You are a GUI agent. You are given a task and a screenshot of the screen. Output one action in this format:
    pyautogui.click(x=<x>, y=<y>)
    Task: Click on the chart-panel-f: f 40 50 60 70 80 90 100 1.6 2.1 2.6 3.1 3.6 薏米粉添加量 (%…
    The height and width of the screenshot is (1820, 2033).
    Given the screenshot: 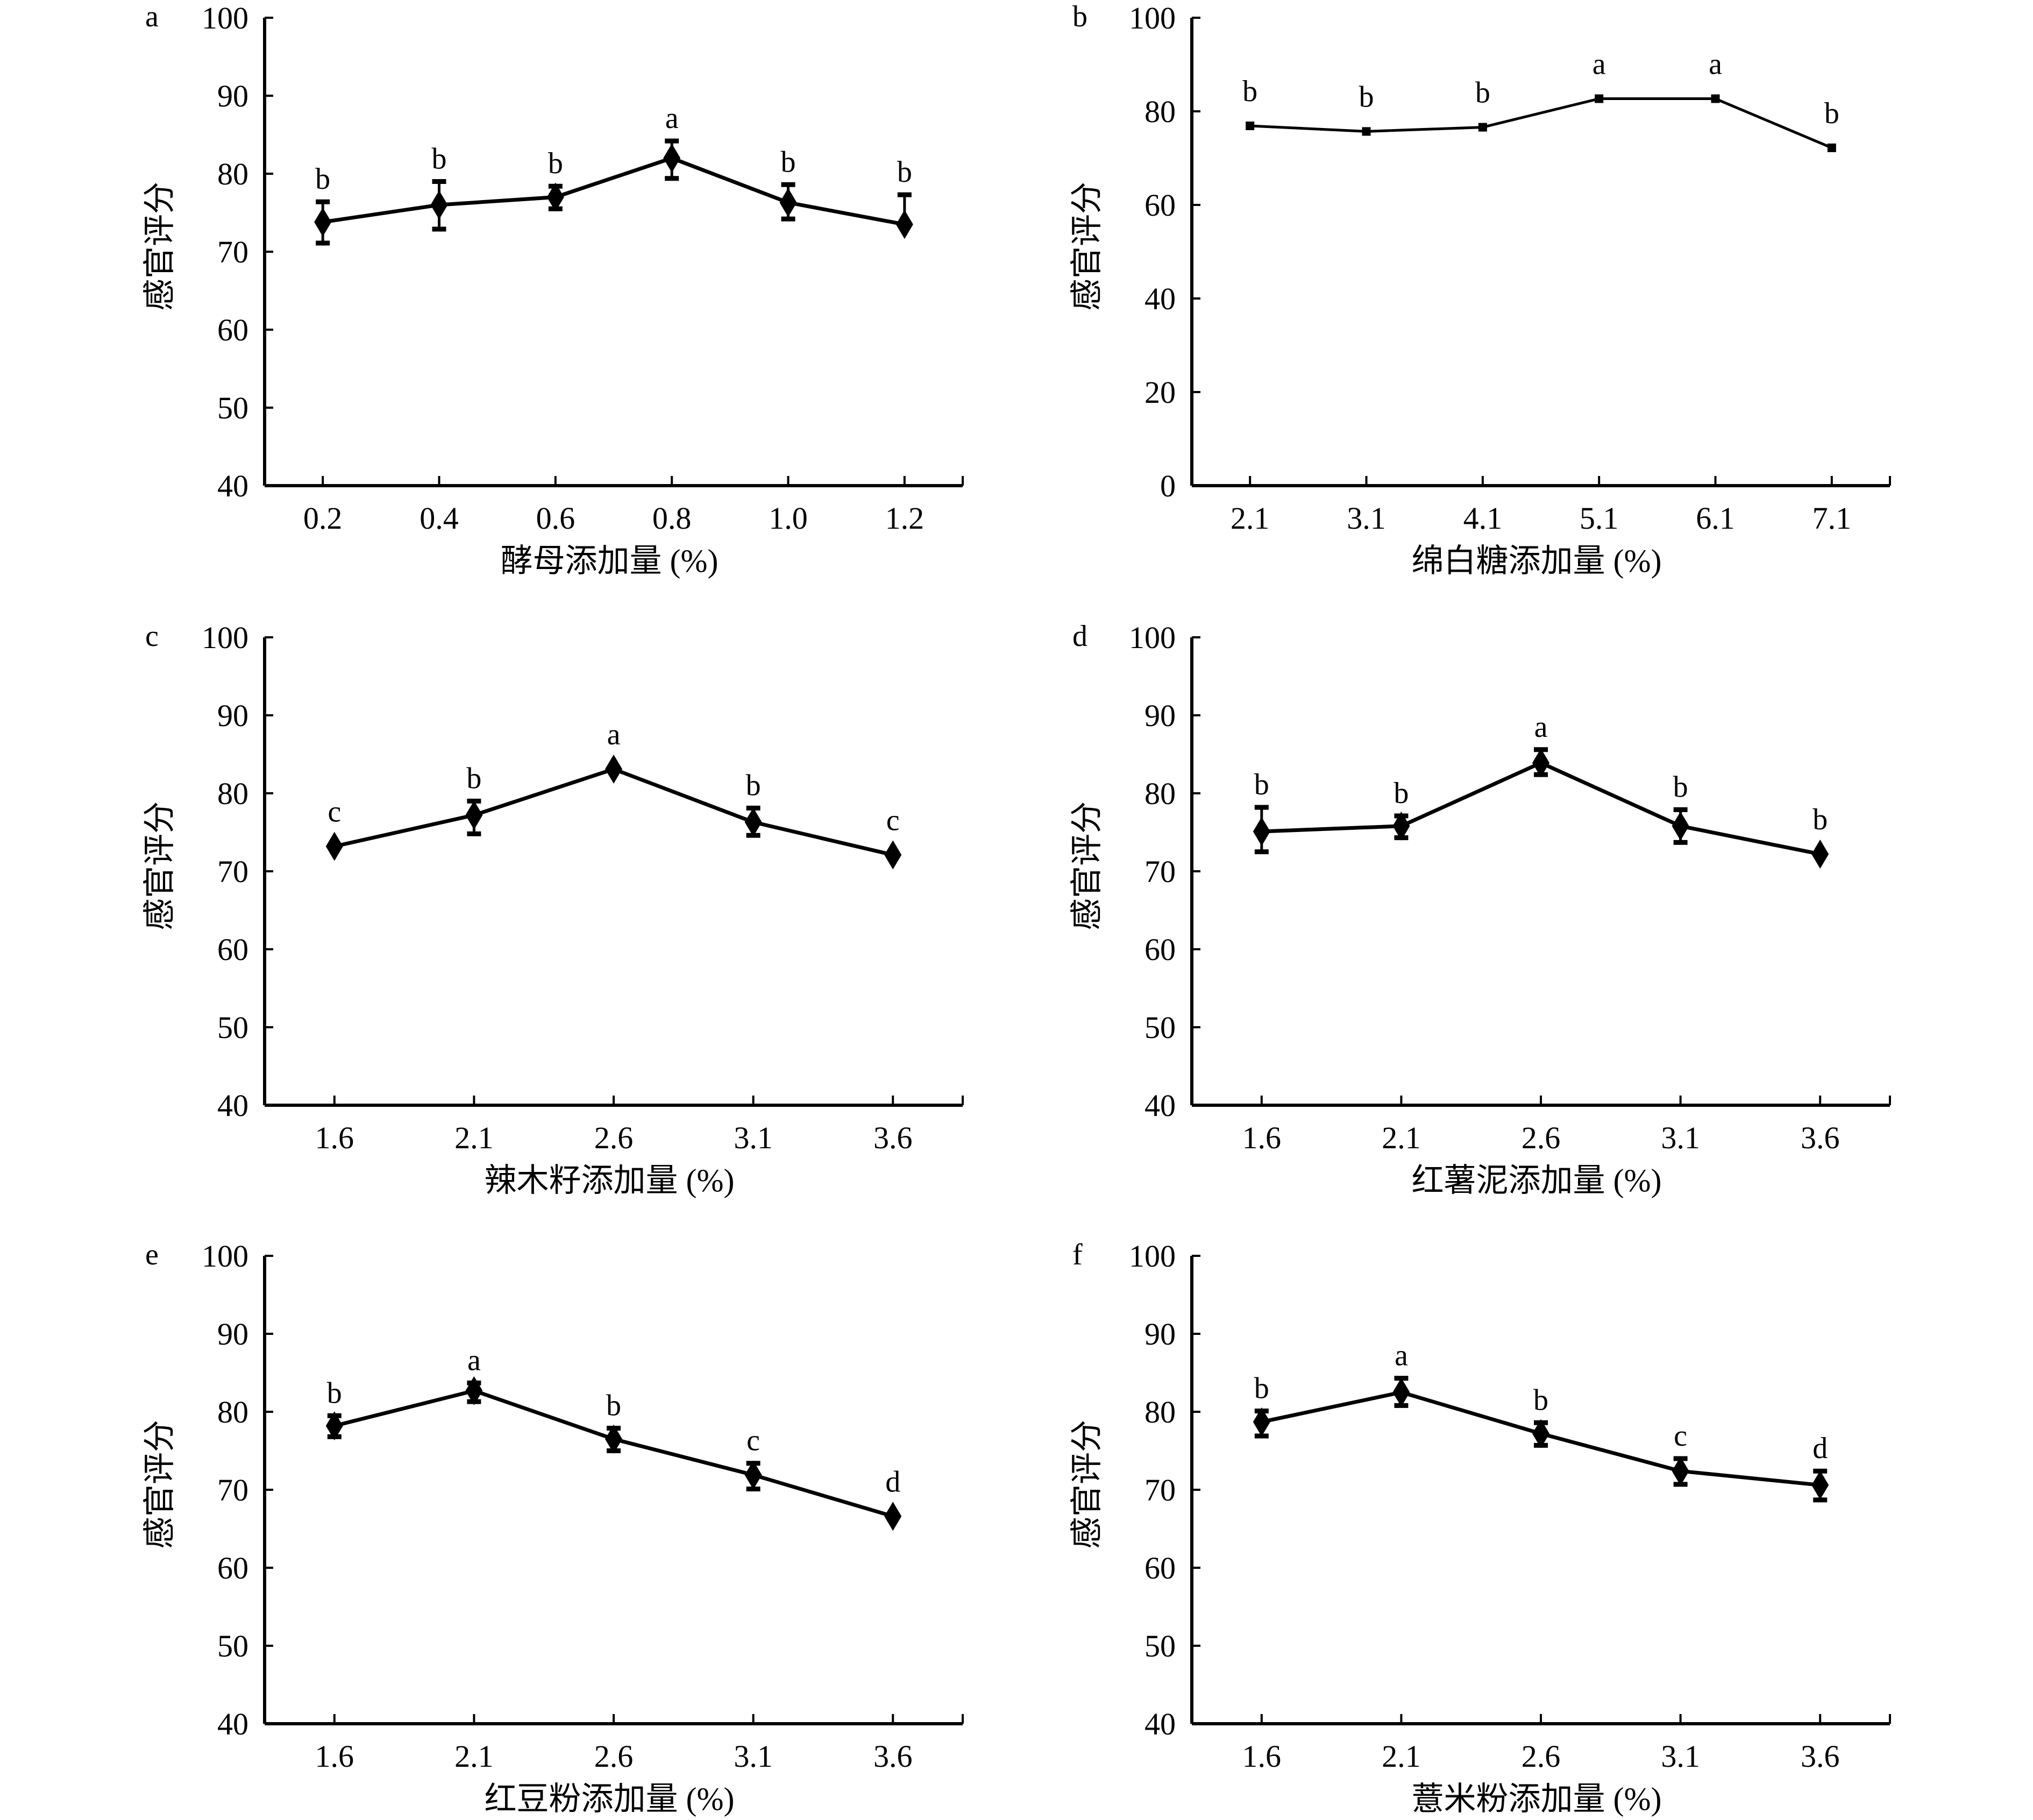 What is the action you would take?
    pyautogui.click(x=1480, y=1528)
    